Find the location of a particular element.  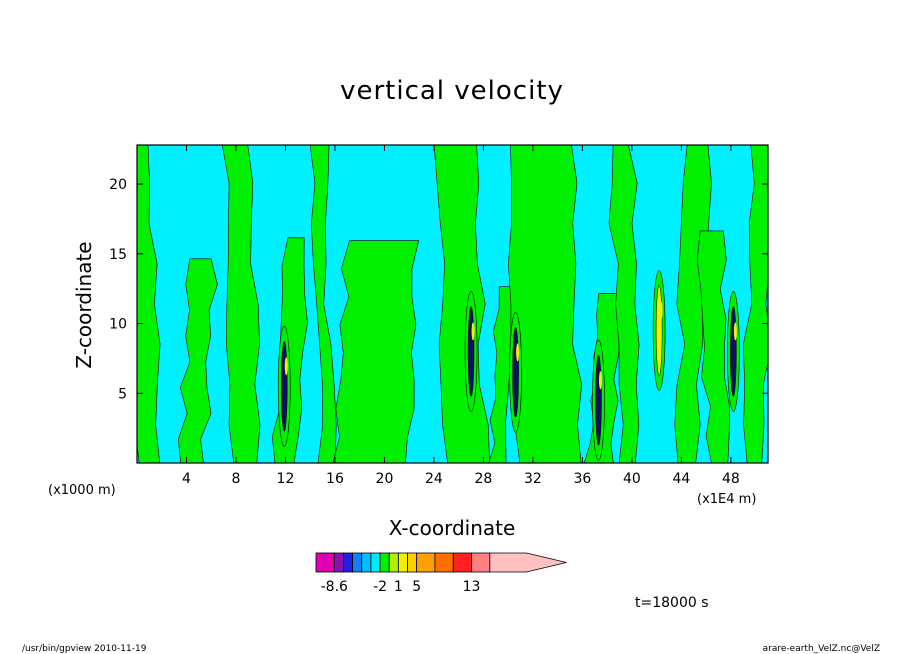

colorbar-label: 13 is located at coordinates (472, 587).